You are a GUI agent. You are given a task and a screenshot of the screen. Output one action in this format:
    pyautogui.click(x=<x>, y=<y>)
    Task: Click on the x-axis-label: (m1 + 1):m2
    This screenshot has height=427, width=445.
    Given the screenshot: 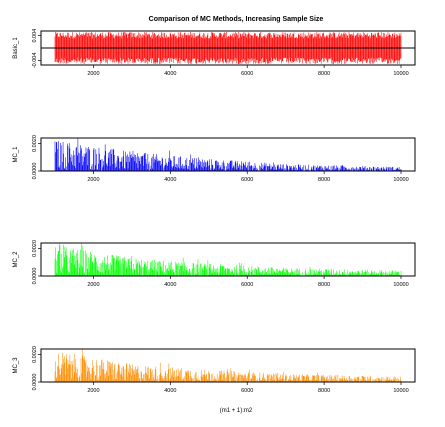 What is the action you would take?
    pyautogui.click(x=236, y=411)
    